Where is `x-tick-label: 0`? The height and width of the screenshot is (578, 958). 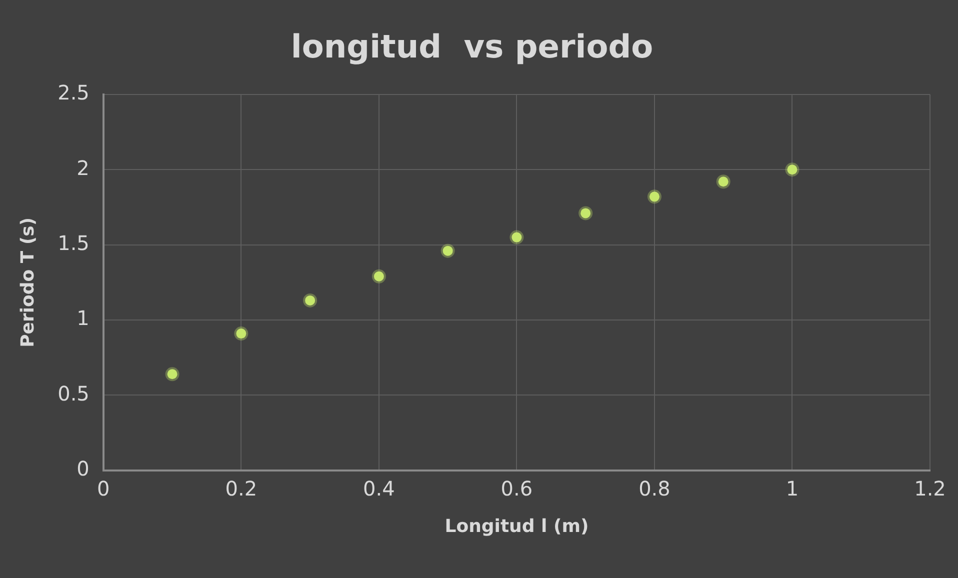
x-tick-label: 0 is located at coordinates (103, 488).